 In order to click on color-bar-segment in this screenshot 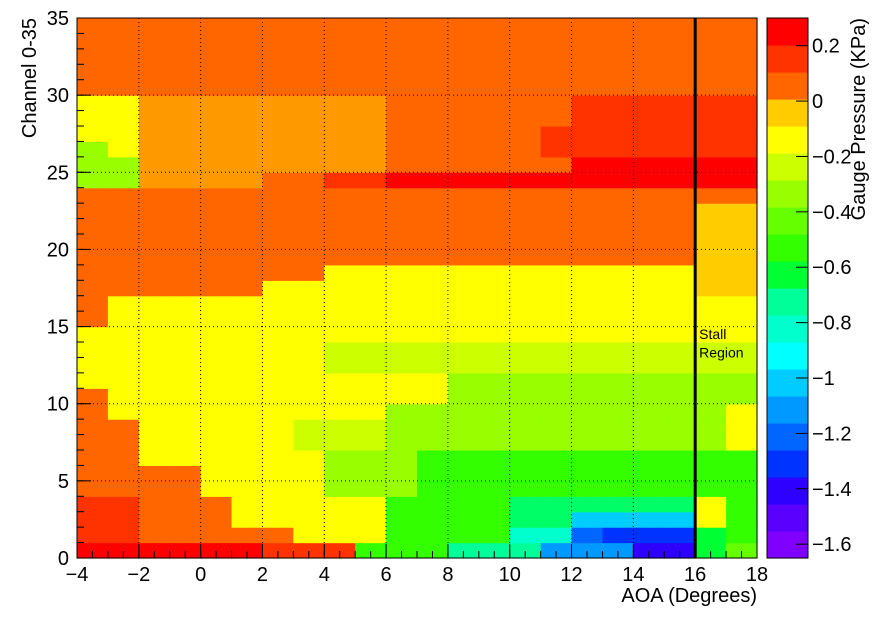, I will do `click(787, 140)`.